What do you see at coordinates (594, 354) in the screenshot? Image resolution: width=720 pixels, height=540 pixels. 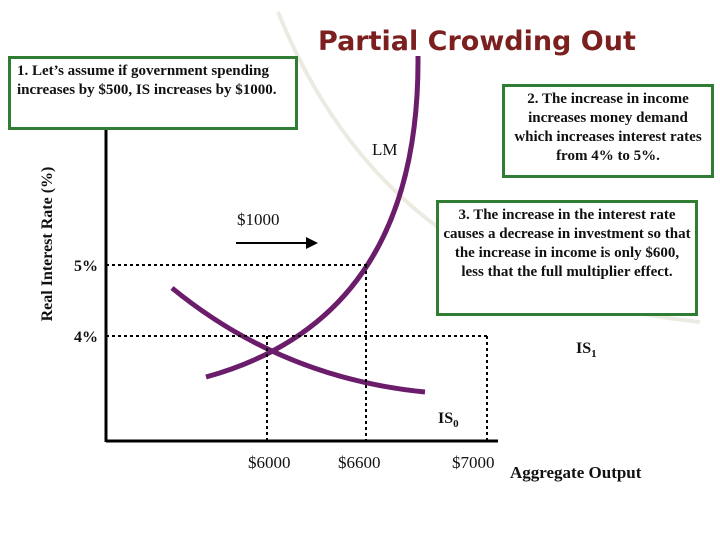 I see `is1-label-sub: 1` at bounding box center [594, 354].